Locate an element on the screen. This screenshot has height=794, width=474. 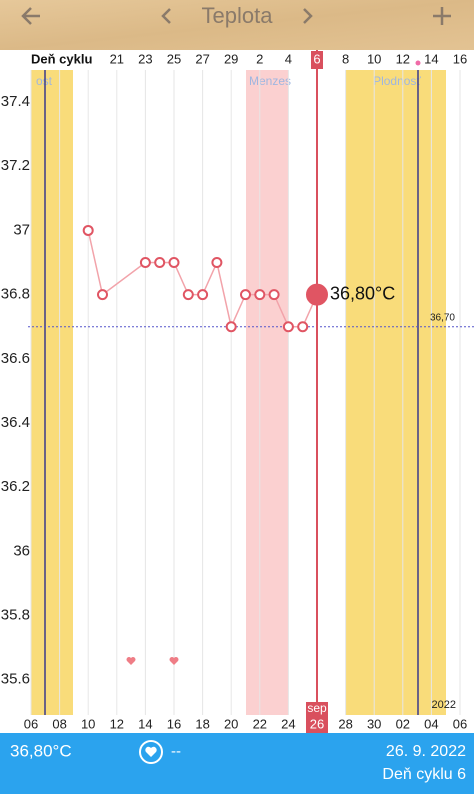
footer-date: 26. 9. 2022 is located at coordinates (426, 751).